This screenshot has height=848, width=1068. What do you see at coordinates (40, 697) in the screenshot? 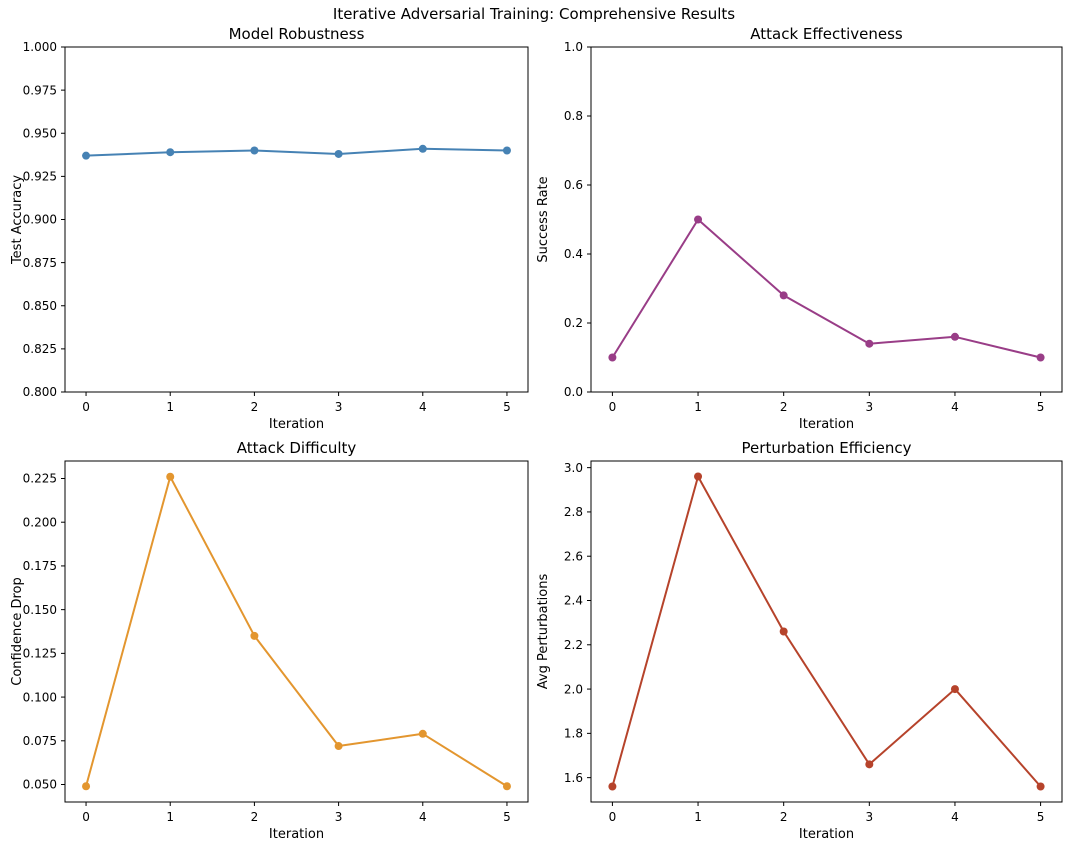
I see `y-tick-label: 0.100` at bounding box center [40, 697].